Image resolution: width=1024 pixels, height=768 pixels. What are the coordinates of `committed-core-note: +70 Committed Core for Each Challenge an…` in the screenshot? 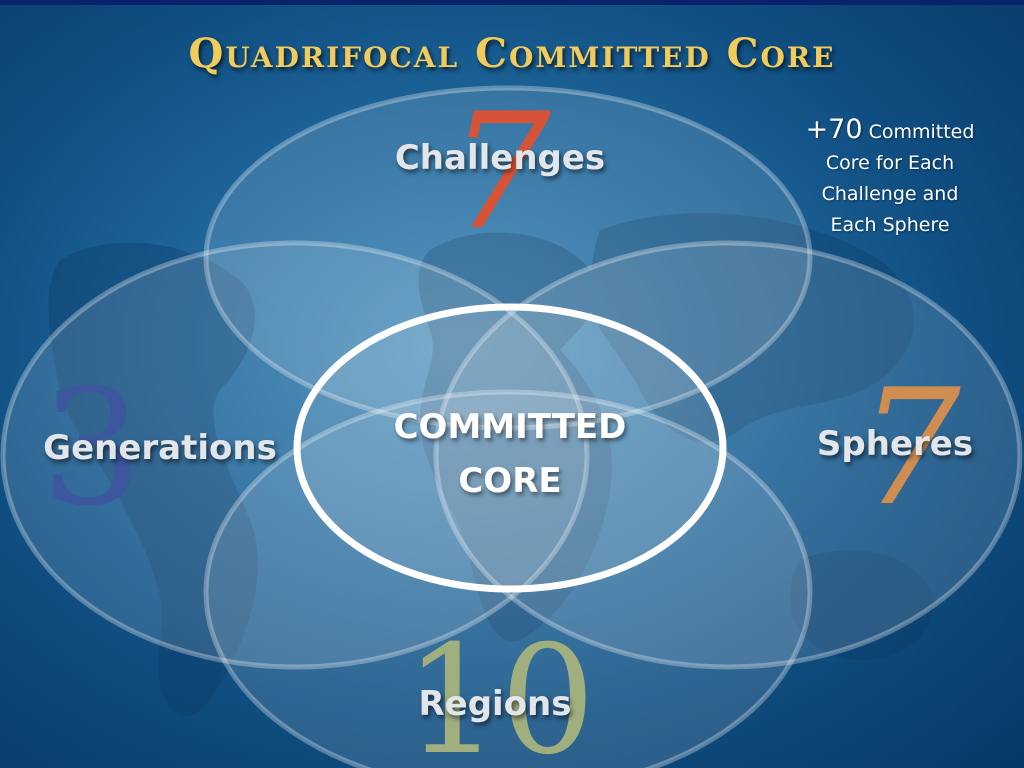 It's located at (890, 177).